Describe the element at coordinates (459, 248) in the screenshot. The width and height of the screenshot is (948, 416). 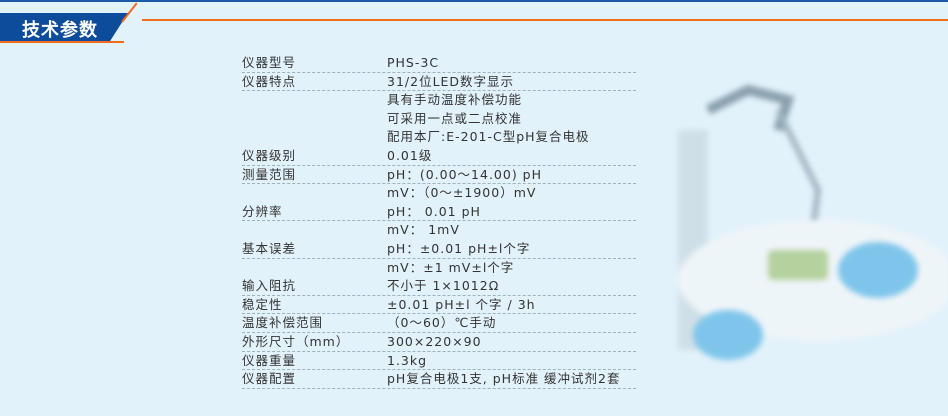
I see `spec-value: pH：±0.01 pH±l个字` at that location.